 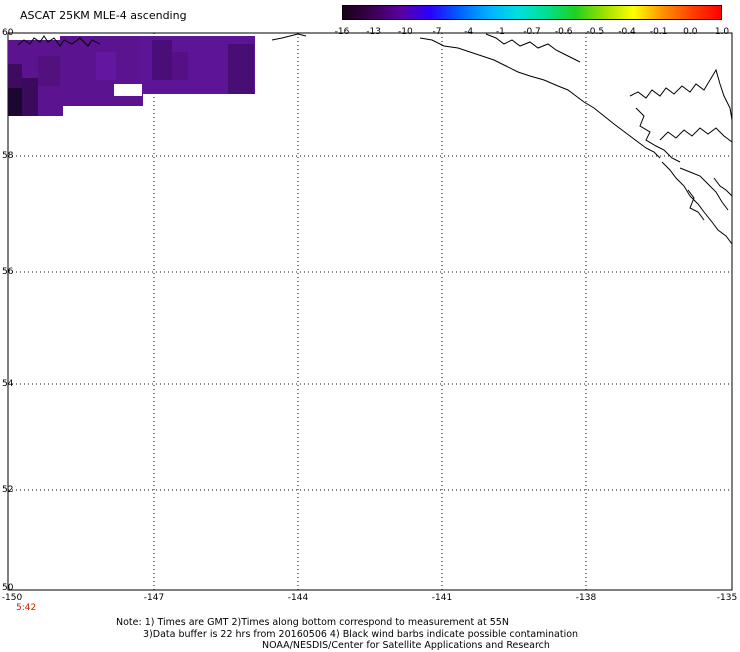 What do you see at coordinates (103, 15) in the screenshot?
I see `map-title: ASCAT 25KM MLE-4 ascending` at bounding box center [103, 15].